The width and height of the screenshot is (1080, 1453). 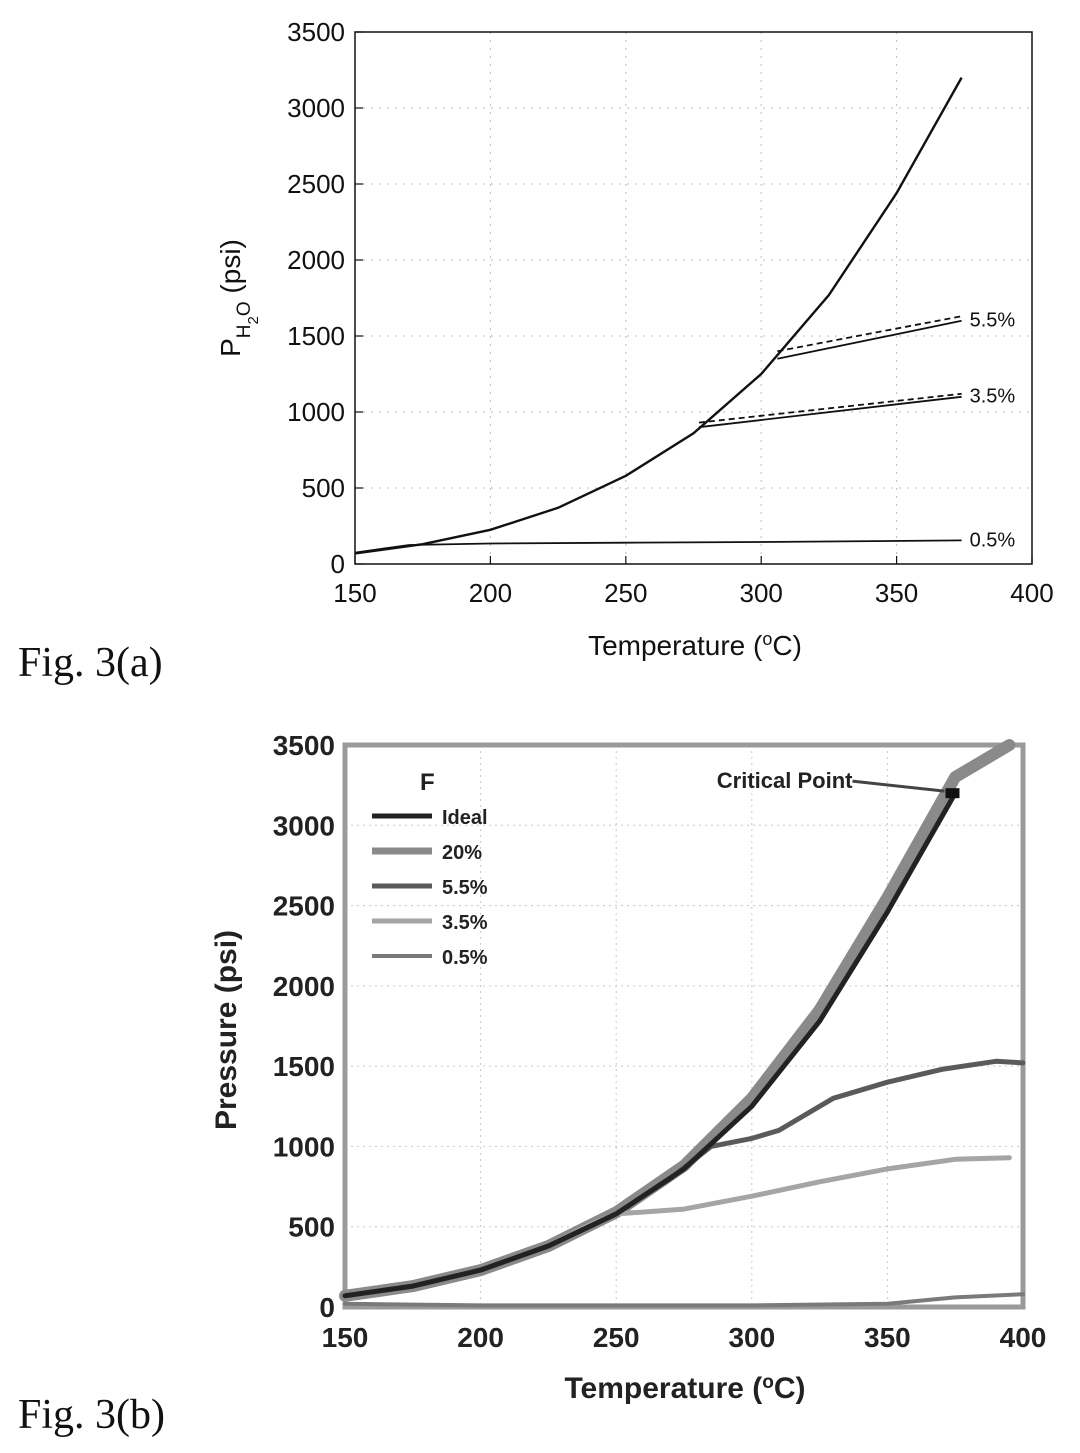 What do you see at coordinates (311, 1227) in the screenshot?
I see `chart-b-y-tick-label: 500` at bounding box center [311, 1227].